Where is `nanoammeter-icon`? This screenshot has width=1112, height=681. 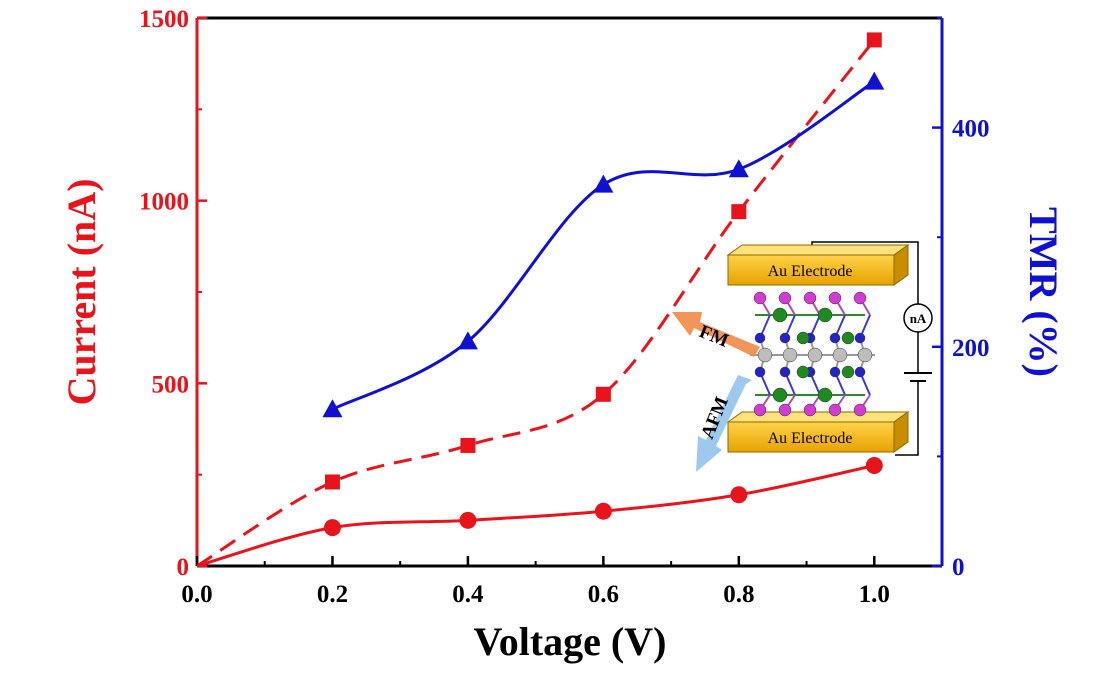 nanoammeter-icon is located at coordinates (918, 318).